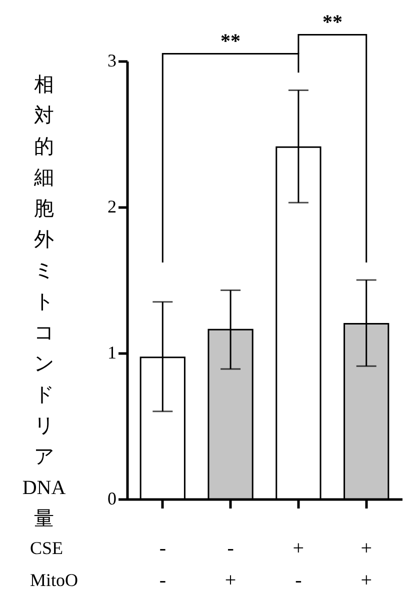 The height and width of the screenshot is (595, 408). I want to click on y-tick-label: 2, so click(112, 206).